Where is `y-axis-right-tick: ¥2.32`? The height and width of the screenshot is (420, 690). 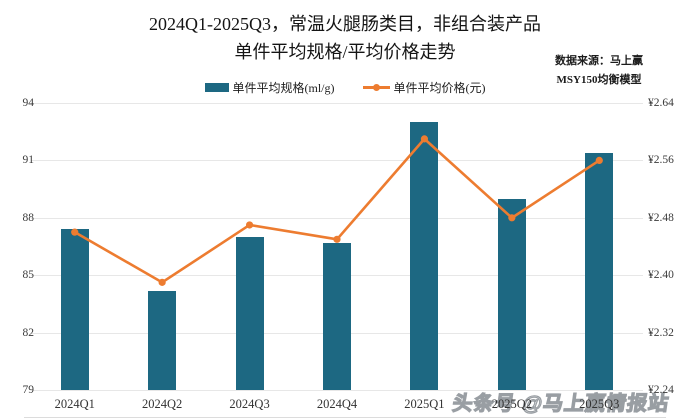 y-axis-right-tick: ¥2.32 is located at coordinates (661, 332).